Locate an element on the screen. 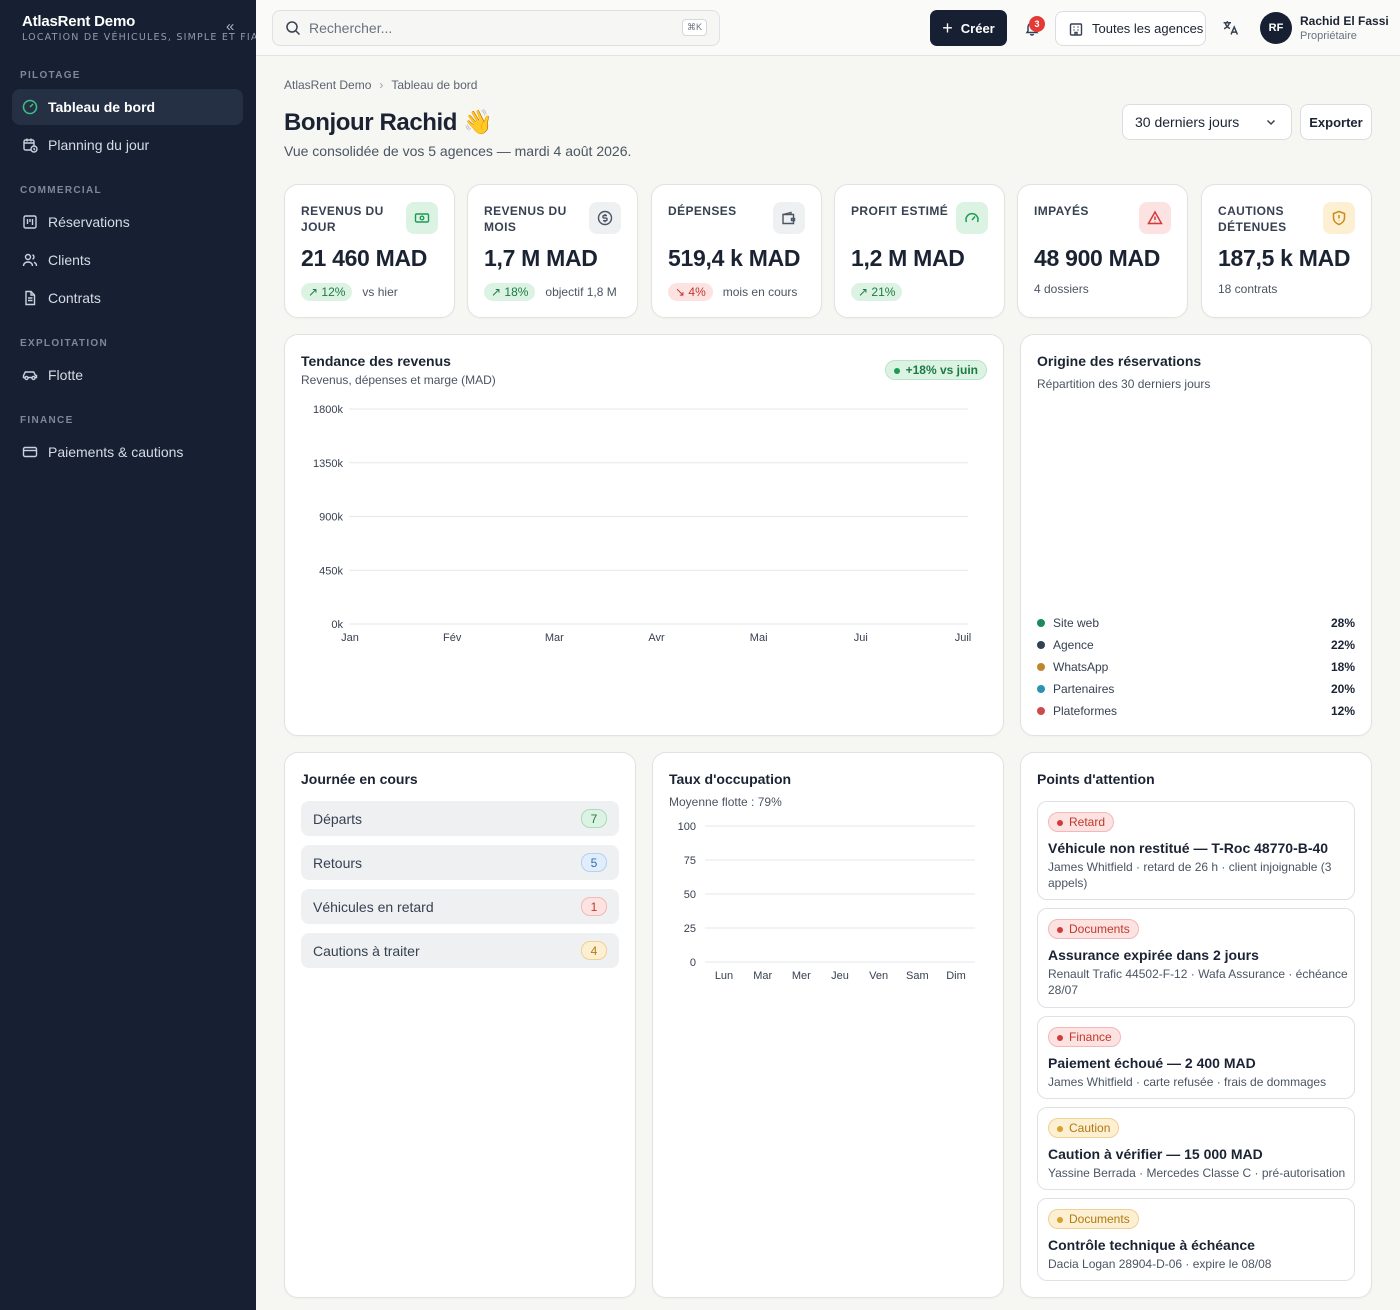 The image size is (1400, 1310). brand-tagline: LOCATION DE VÉHICULES, SIMPLE ET FIA is located at coordinates (139, 37).